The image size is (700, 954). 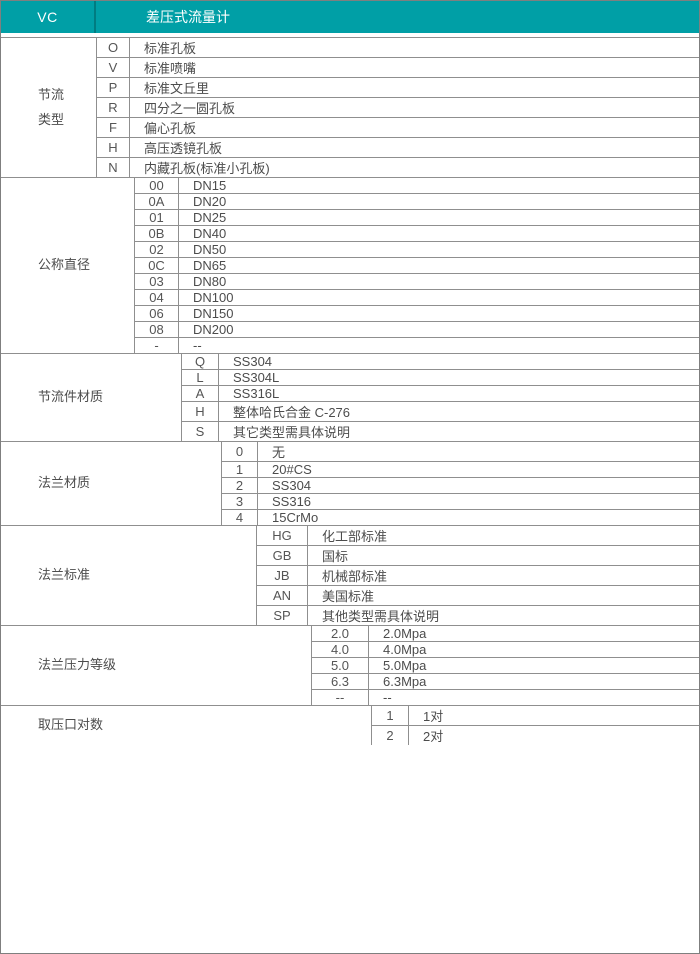 I want to click on option-rows: 1 1对 2 2对, so click(x=535, y=725).